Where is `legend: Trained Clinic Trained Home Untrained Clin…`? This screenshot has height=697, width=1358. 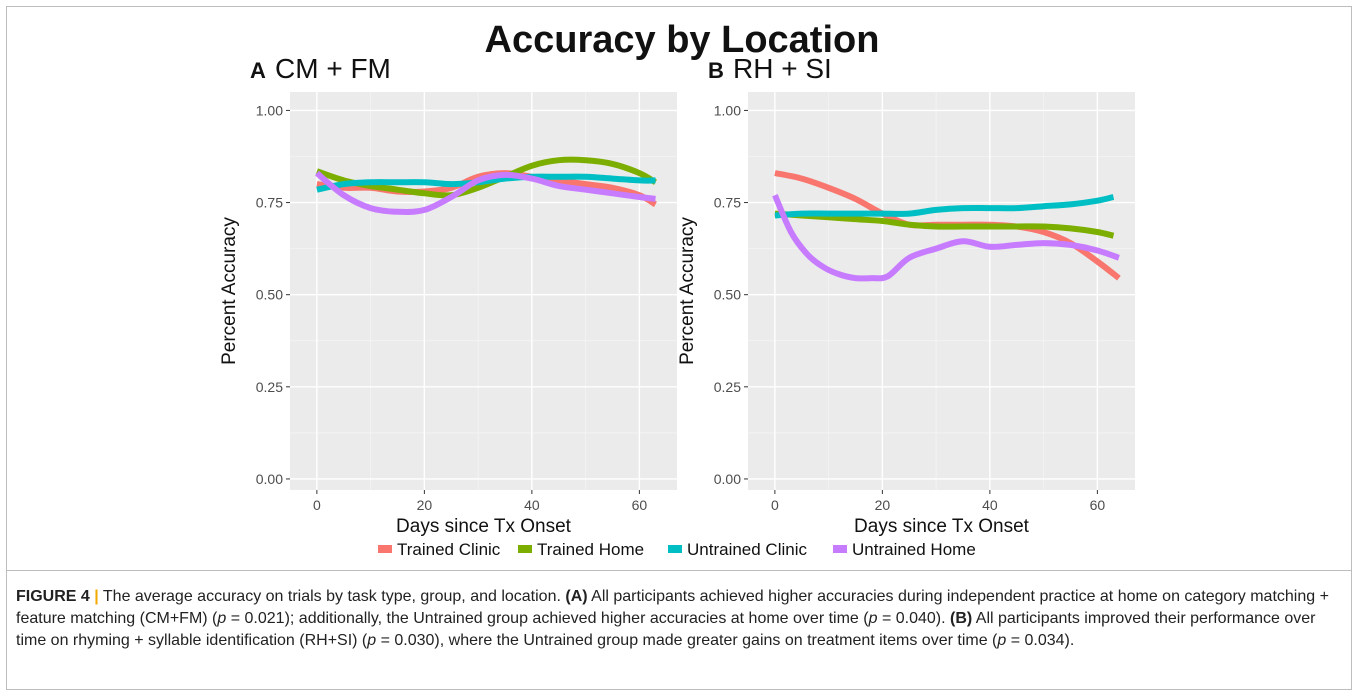 legend: Trained Clinic Trained Home Untrained Clin… is located at coordinates (677, 549).